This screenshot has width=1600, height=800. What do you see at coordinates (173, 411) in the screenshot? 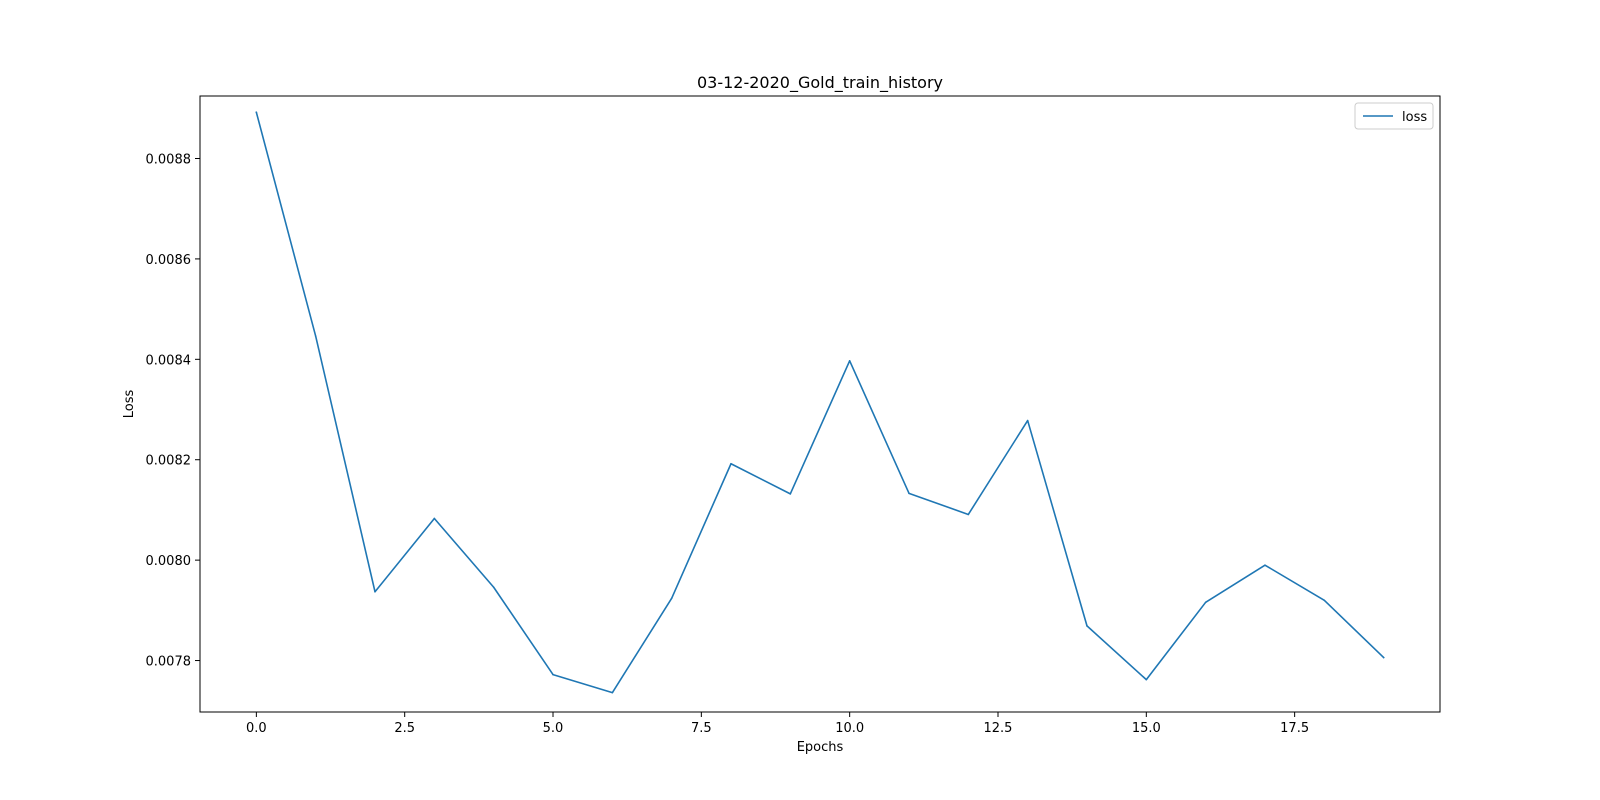
I see `y-axis-ticks: 0.0078 0.0080 0.0082 0.0084 0.0086 0.0088` at bounding box center [173, 411].